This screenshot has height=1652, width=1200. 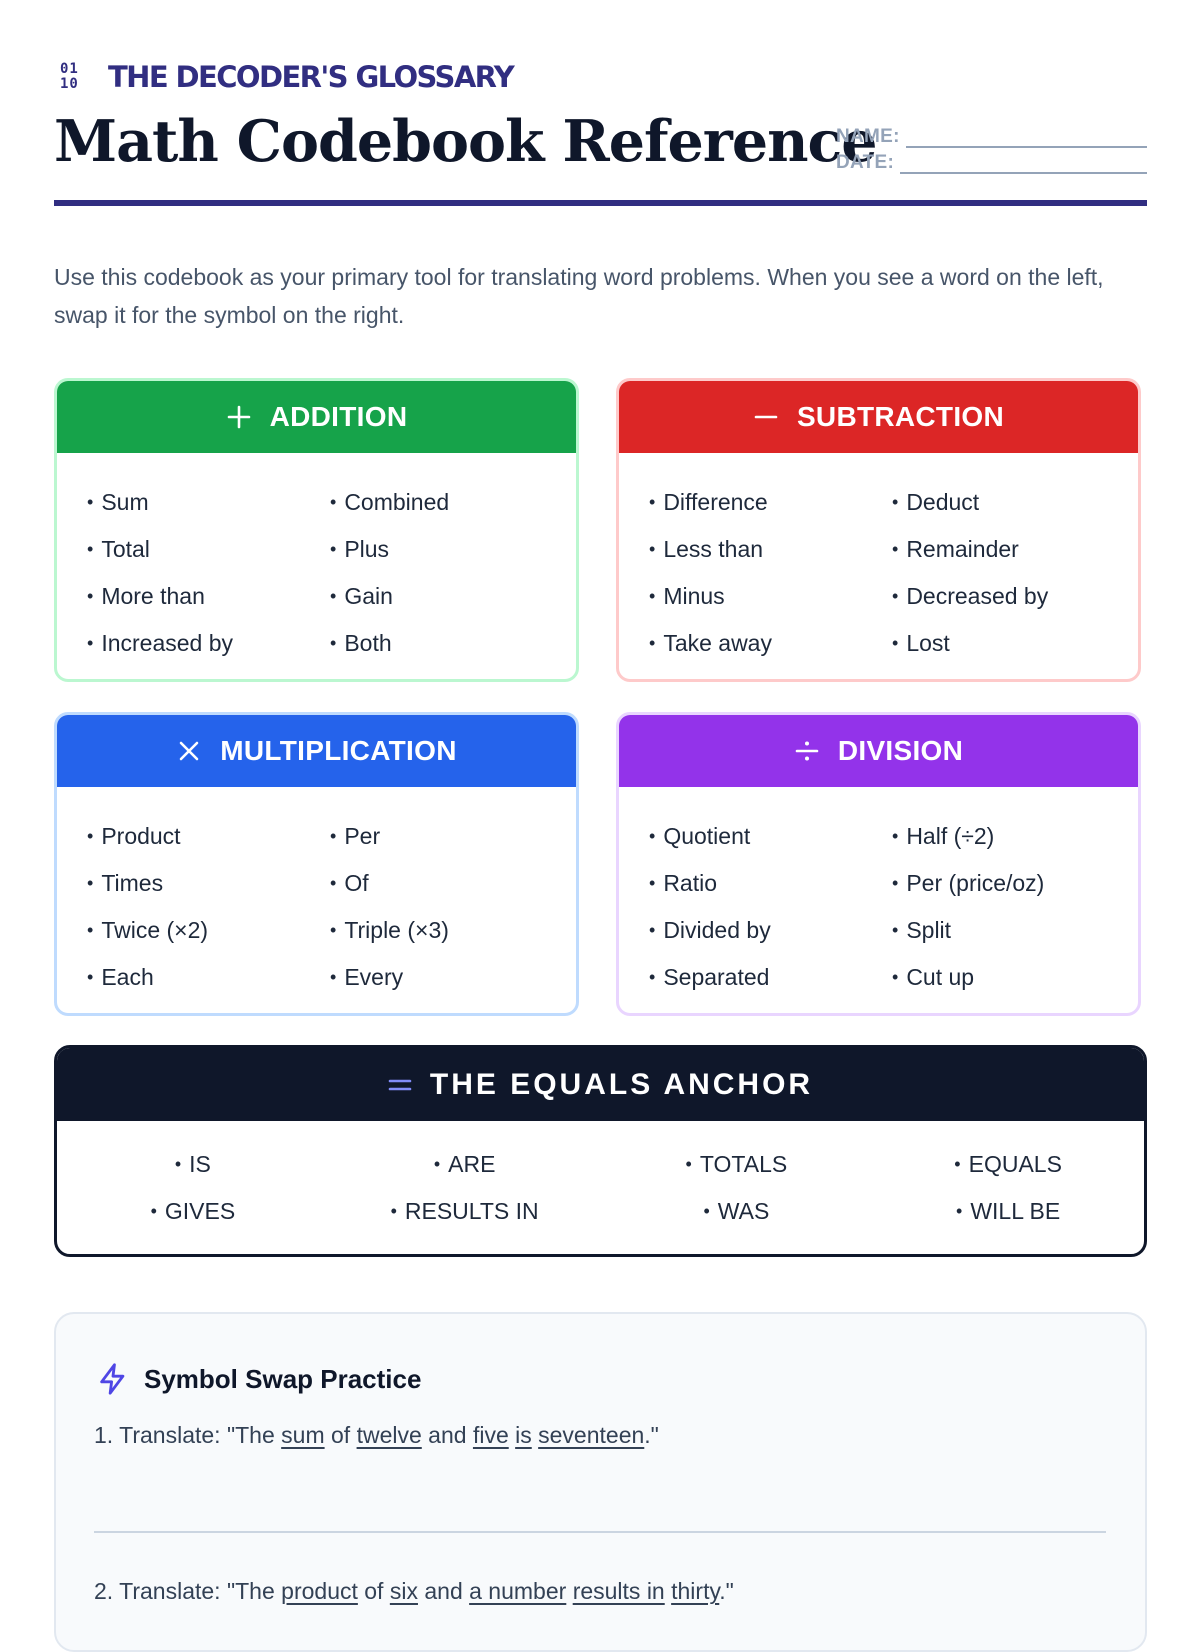 I want to click on list-item: Total, so click(x=208, y=549).